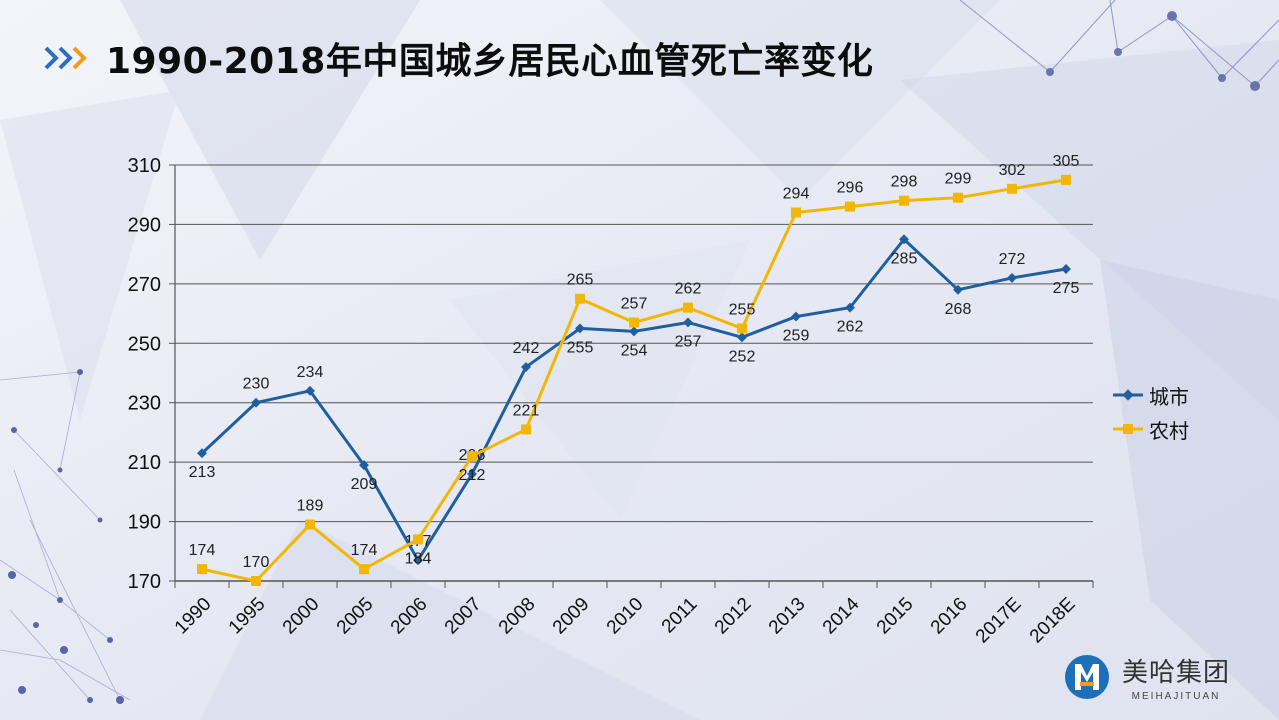  Describe the element at coordinates (526, 410) in the screenshot. I see `data-label-rural: 221` at that location.